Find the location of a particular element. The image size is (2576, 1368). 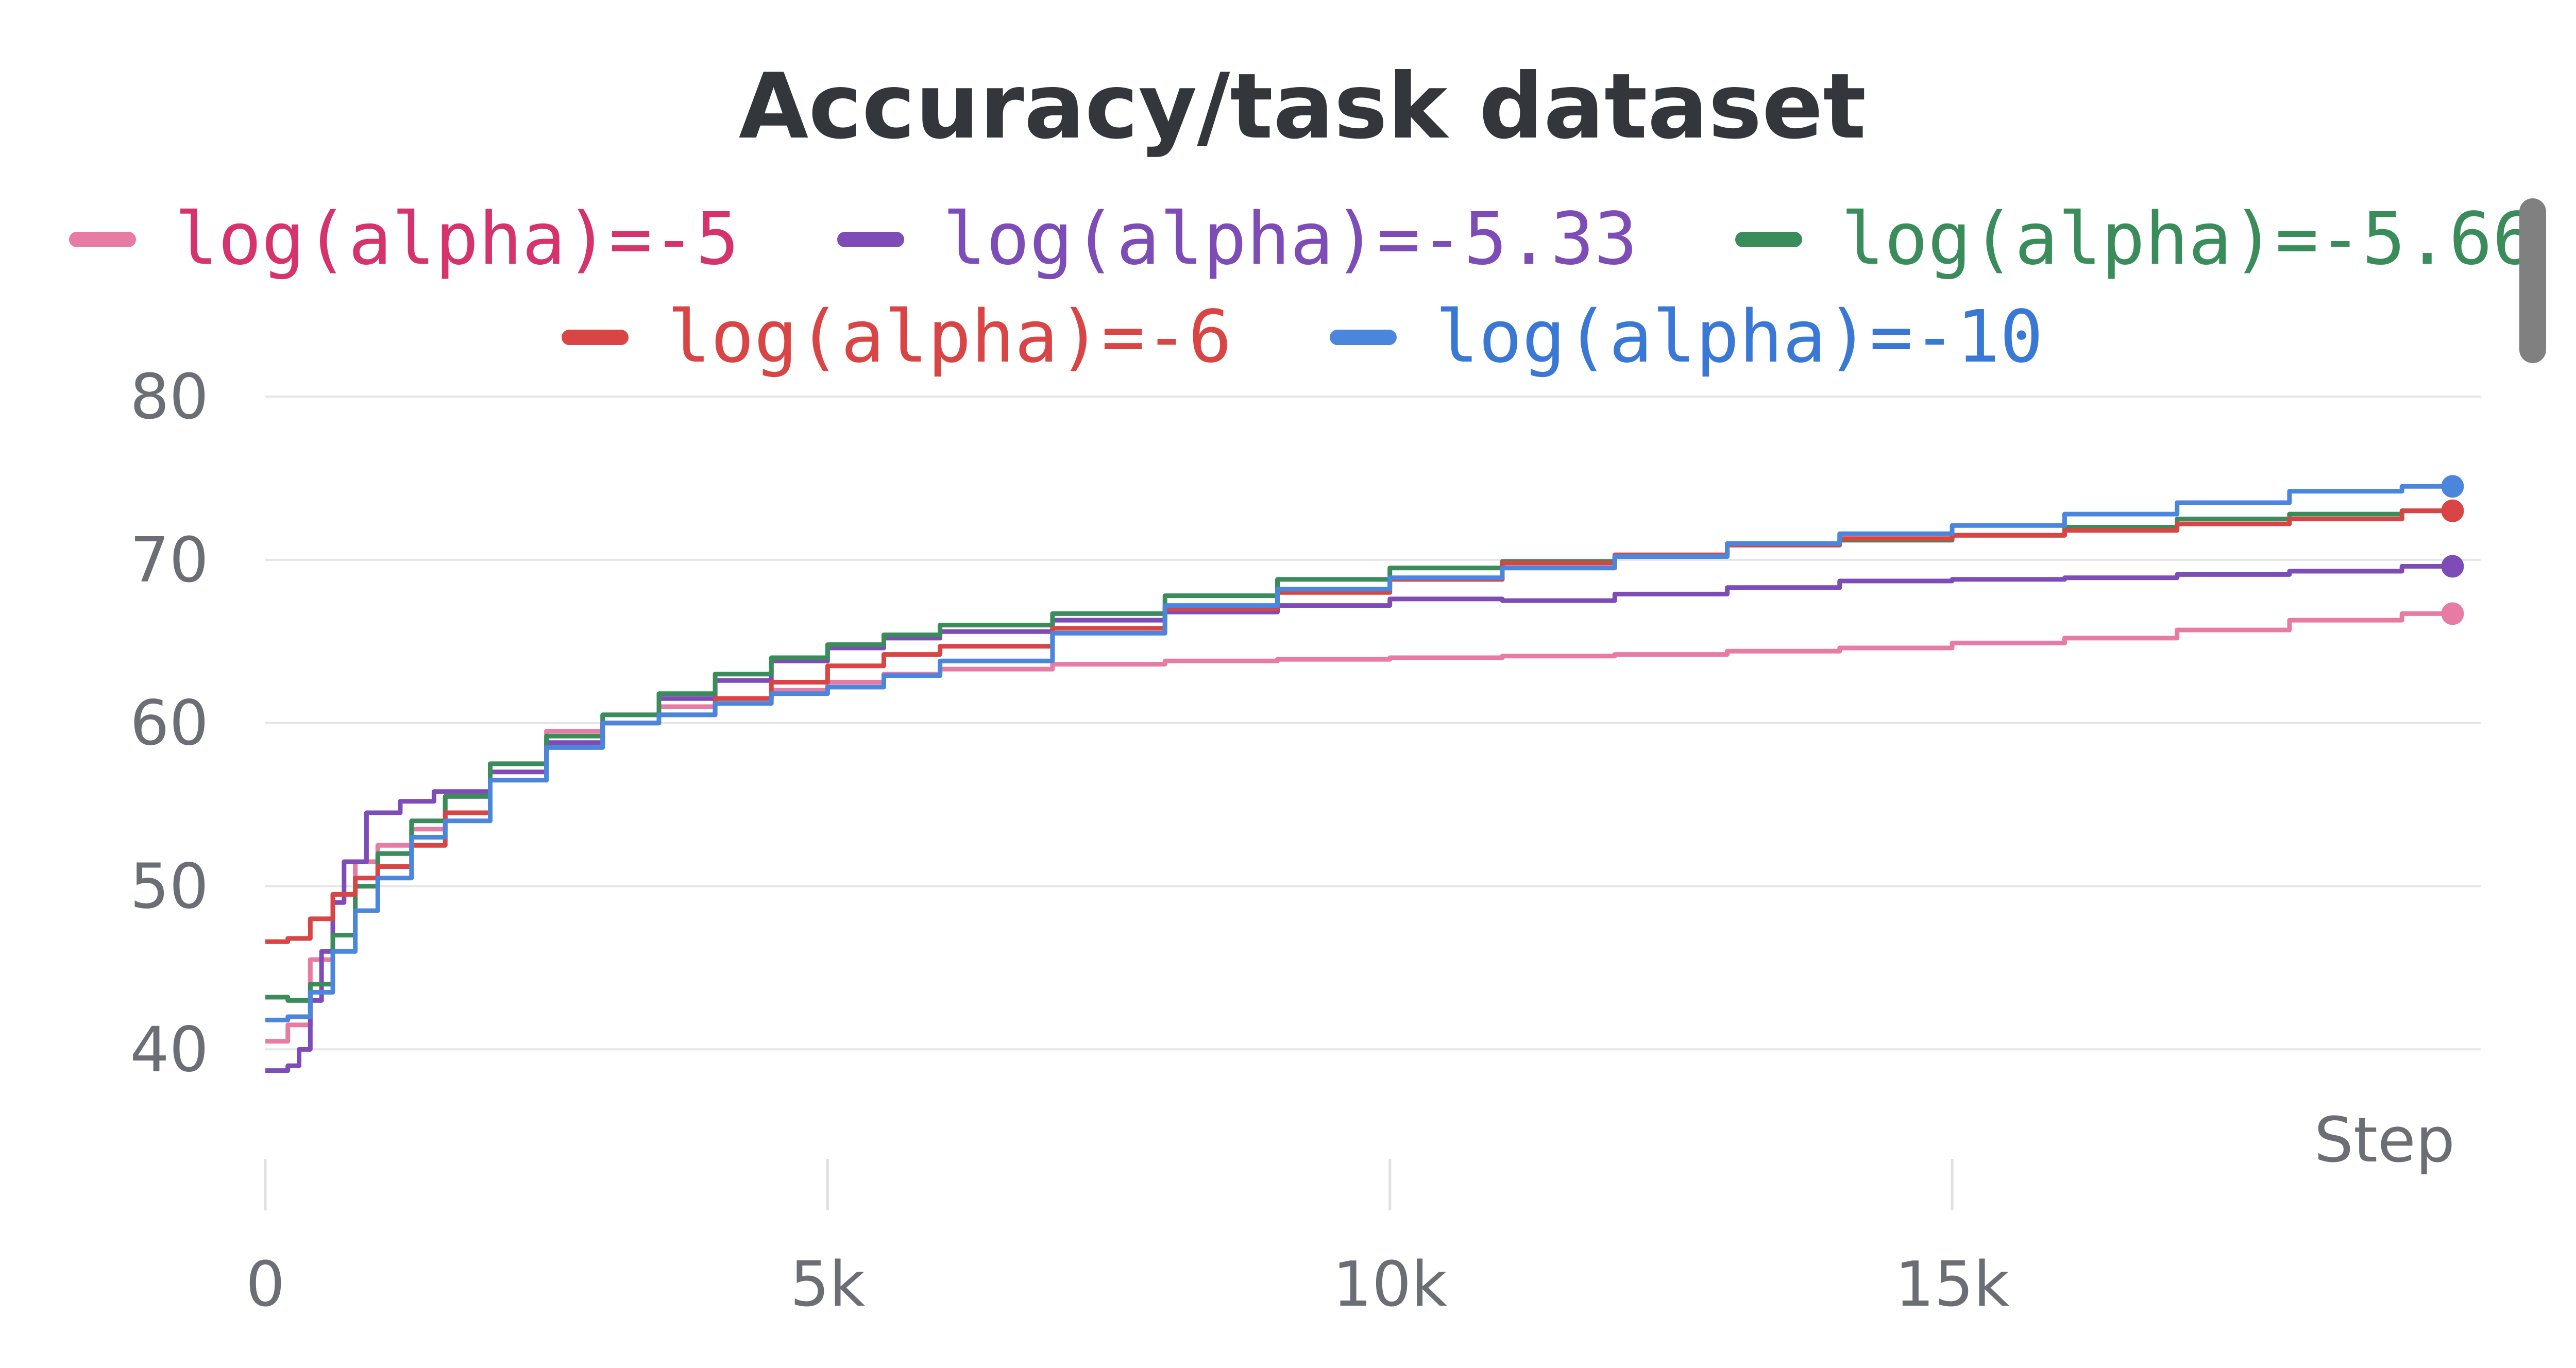

legend-label: log(alpha)=-5.33 is located at coordinates (1290, 239).